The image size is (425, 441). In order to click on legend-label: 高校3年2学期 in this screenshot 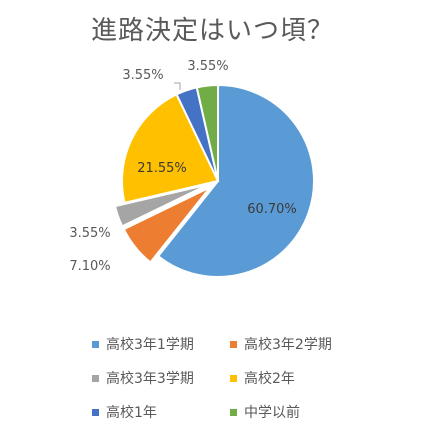, I will do `click(288, 345)`.